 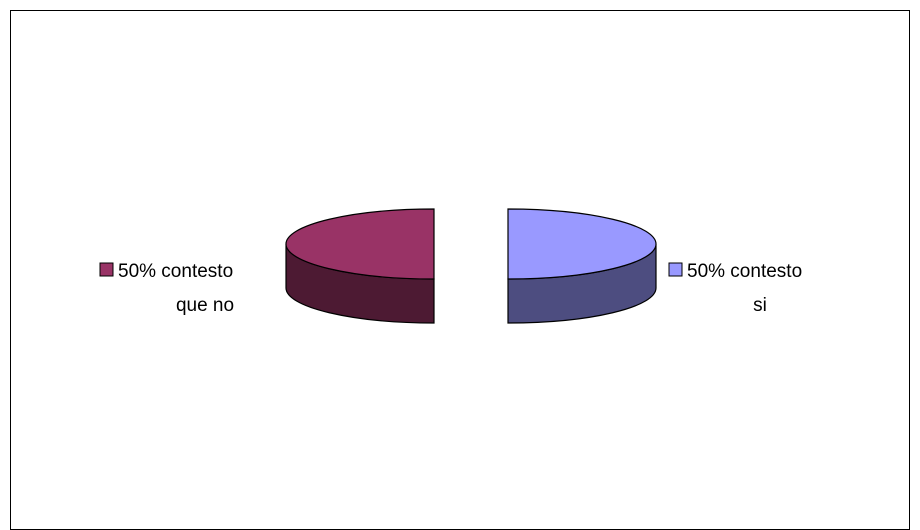 I want to click on pie-slice-que-no, so click(x=360, y=266).